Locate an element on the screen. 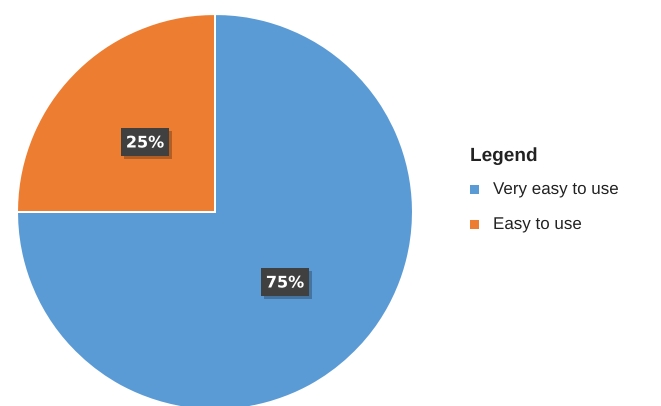 This screenshot has width=661, height=406. legend-label: Easy to use is located at coordinates (537, 224).